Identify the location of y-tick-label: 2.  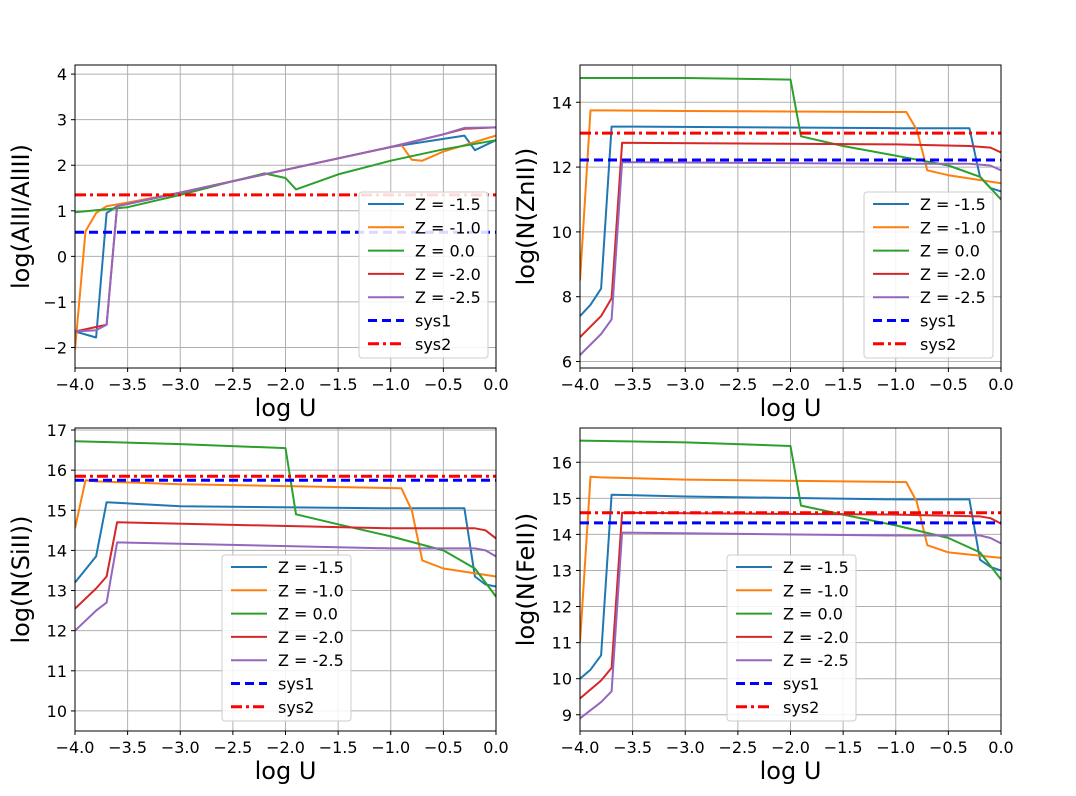
(62, 165).